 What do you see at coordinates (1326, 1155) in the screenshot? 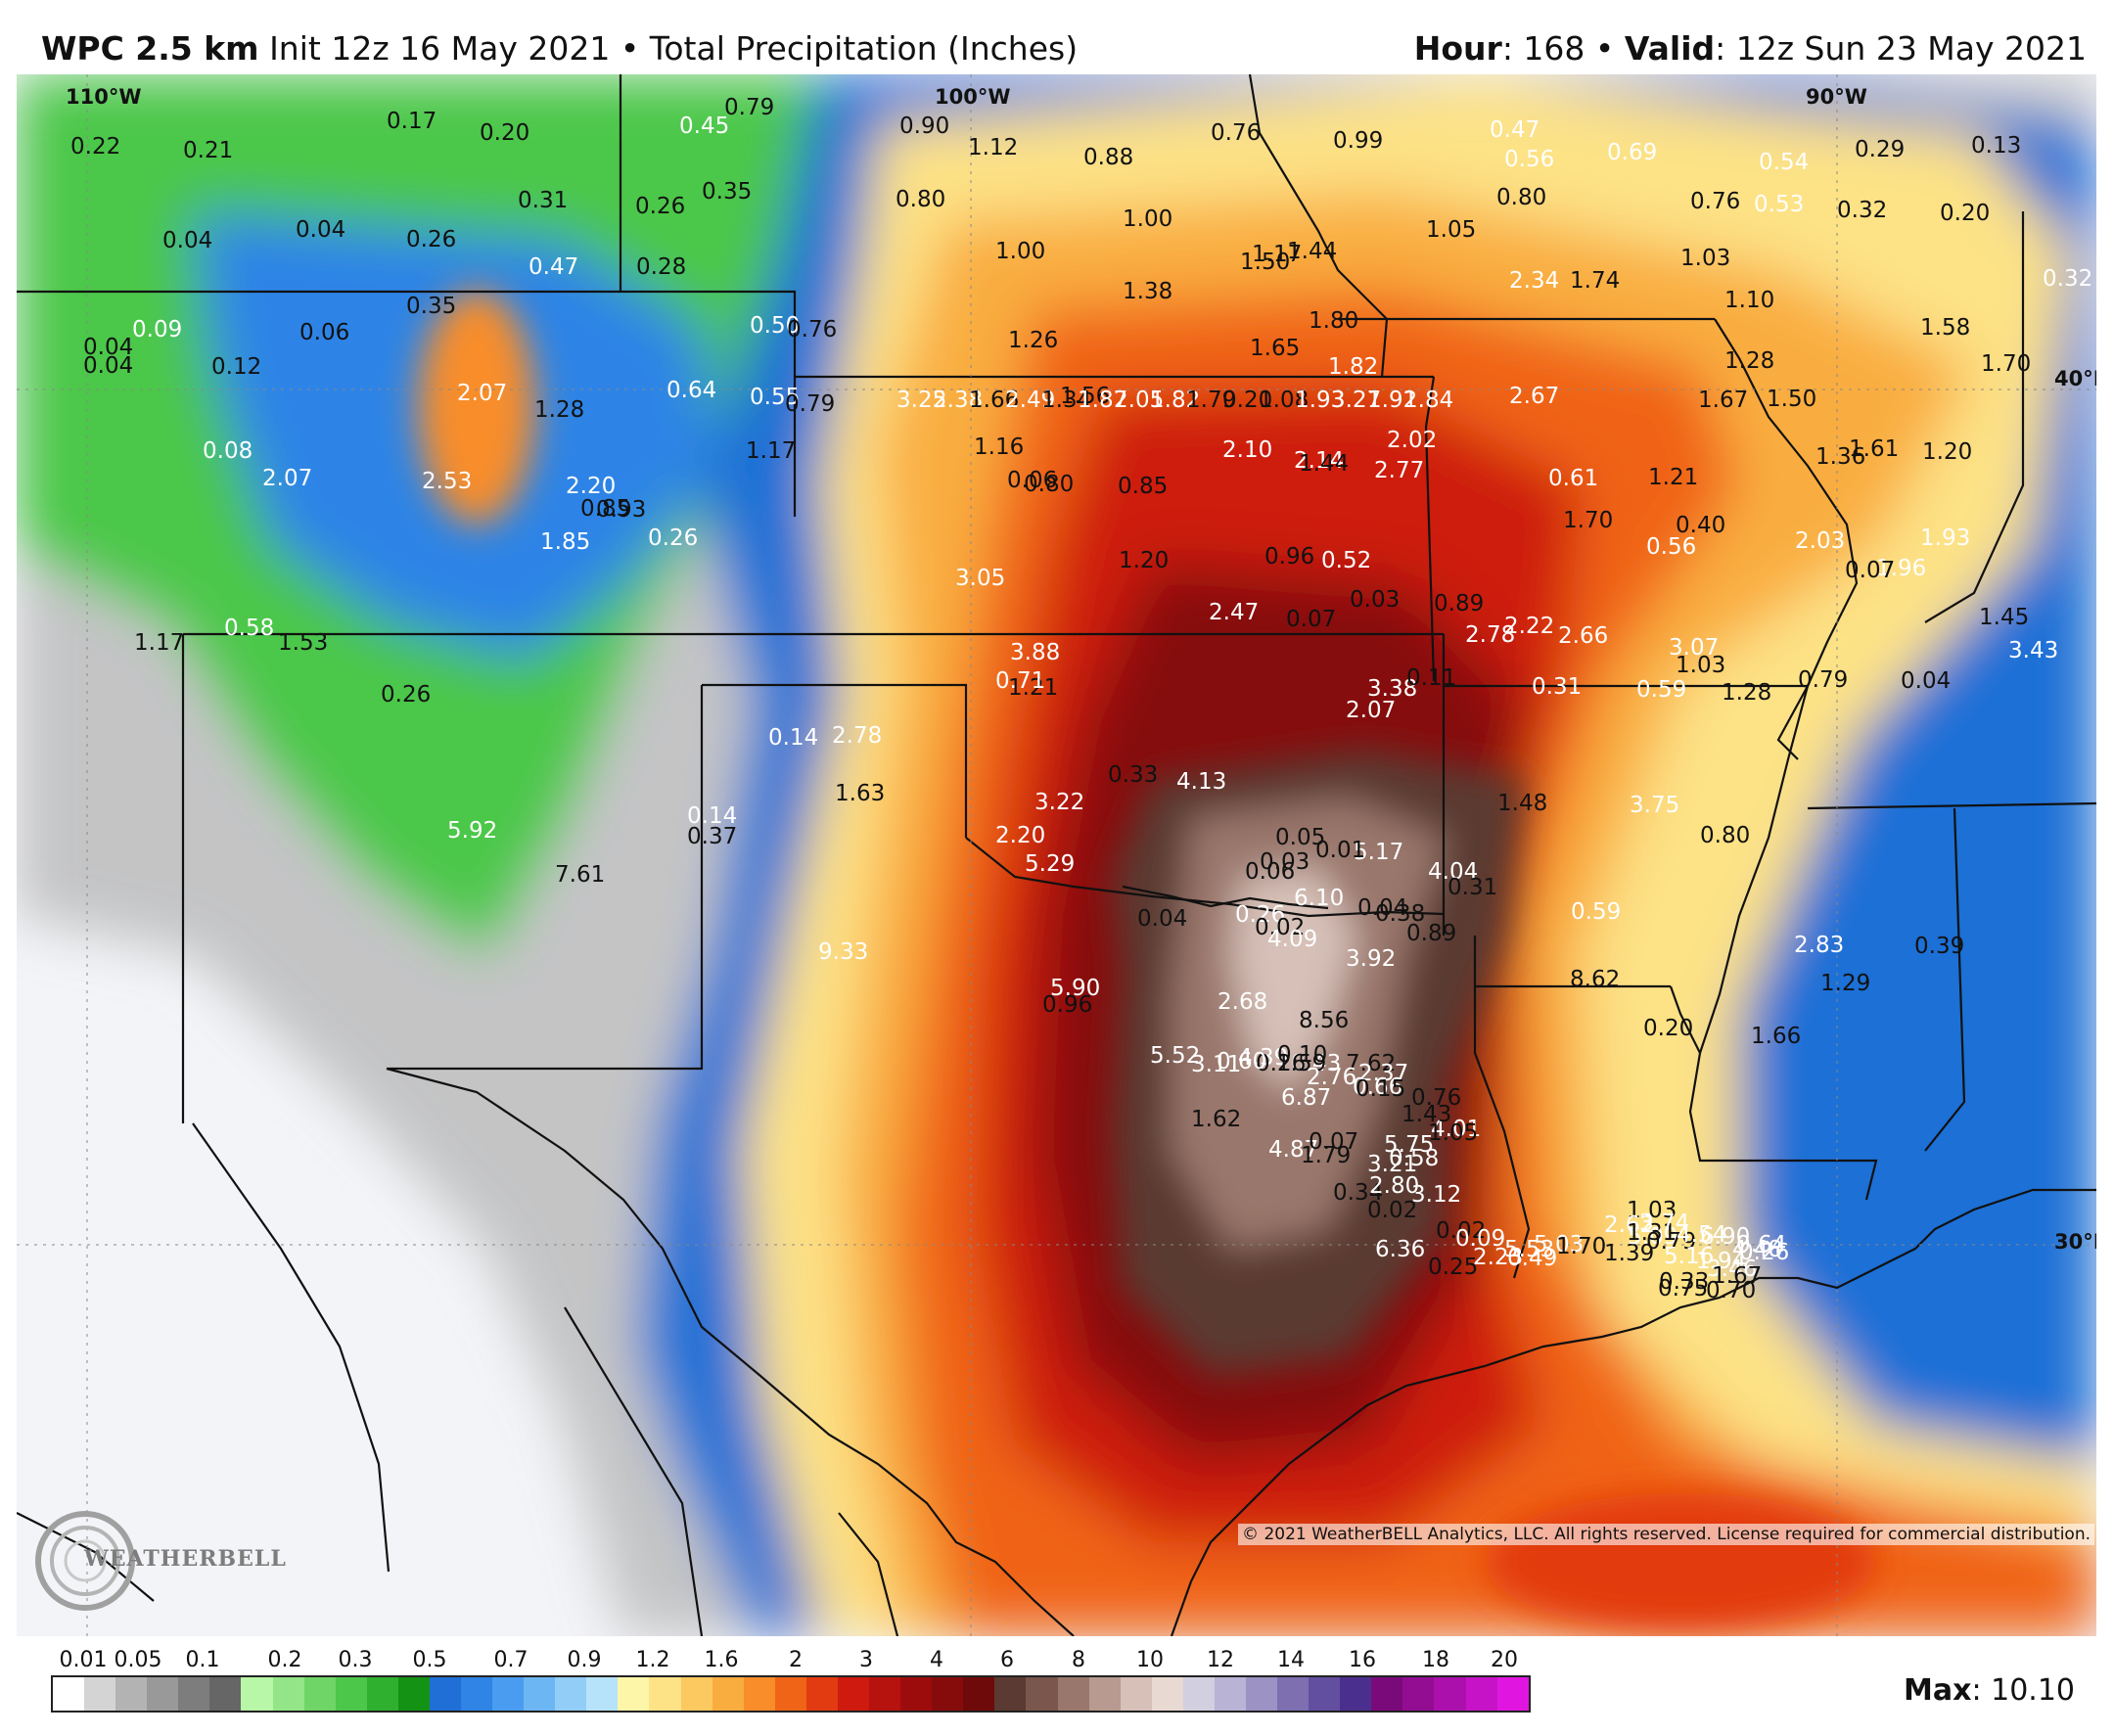
I see `precip-value: 1.79` at bounding box center [1326, 1155].